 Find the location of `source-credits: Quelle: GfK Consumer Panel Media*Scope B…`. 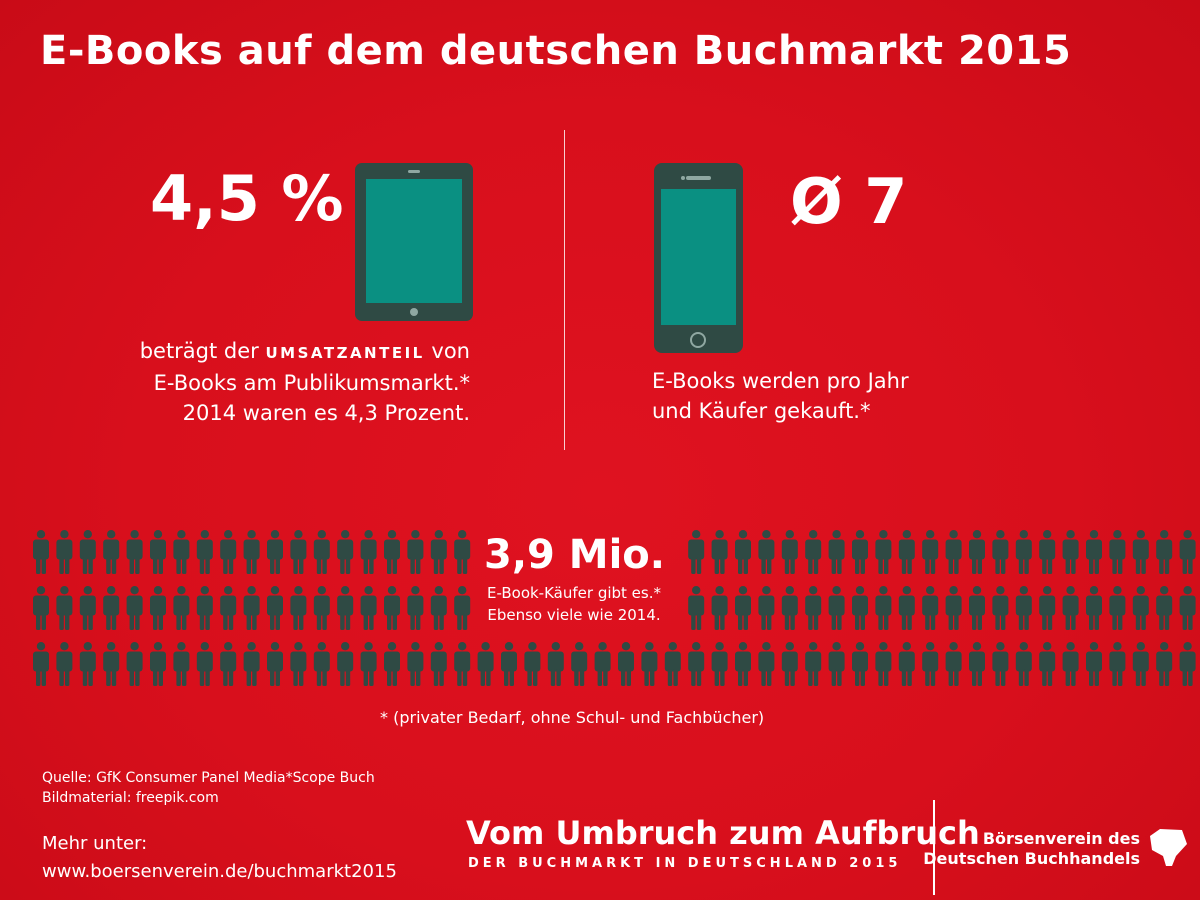

source-credits: Quelle: GfK Consumer Panel Media*Scope B… is located at coordinates (208, 788).